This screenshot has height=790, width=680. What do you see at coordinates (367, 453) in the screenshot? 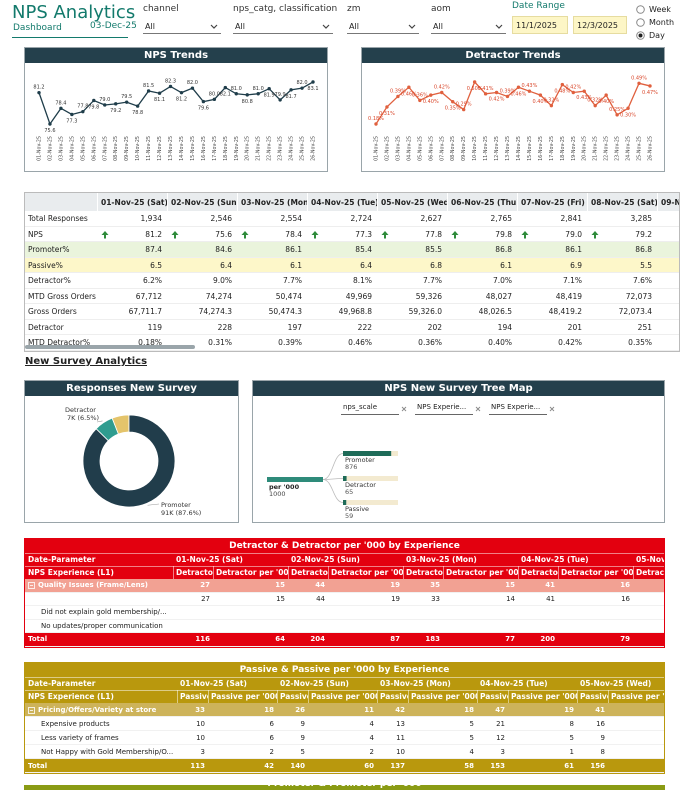
I see `tree-bar` at bounding box center [367, 453].